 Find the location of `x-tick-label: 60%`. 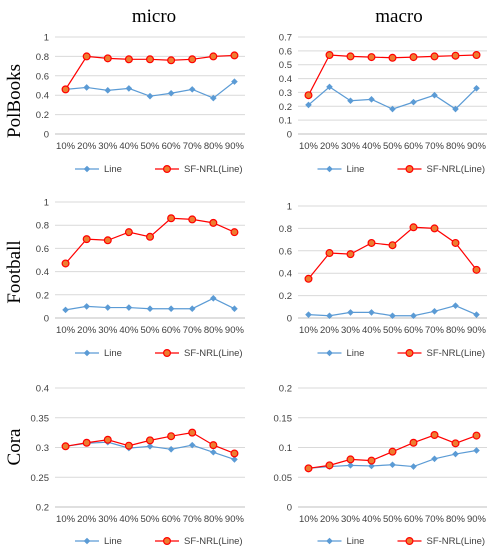

x-tick-label: 60% is located at coordinates (414, 519).